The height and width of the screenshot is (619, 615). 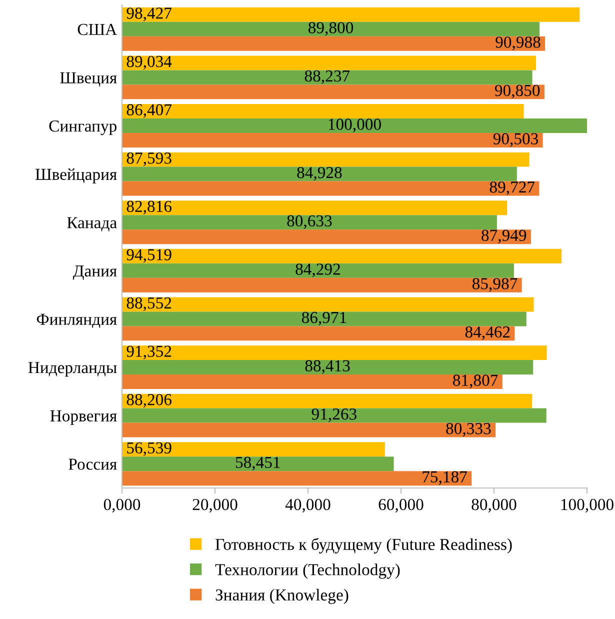 I want to click on data-label: 88,206, so click(x=149, y=401).